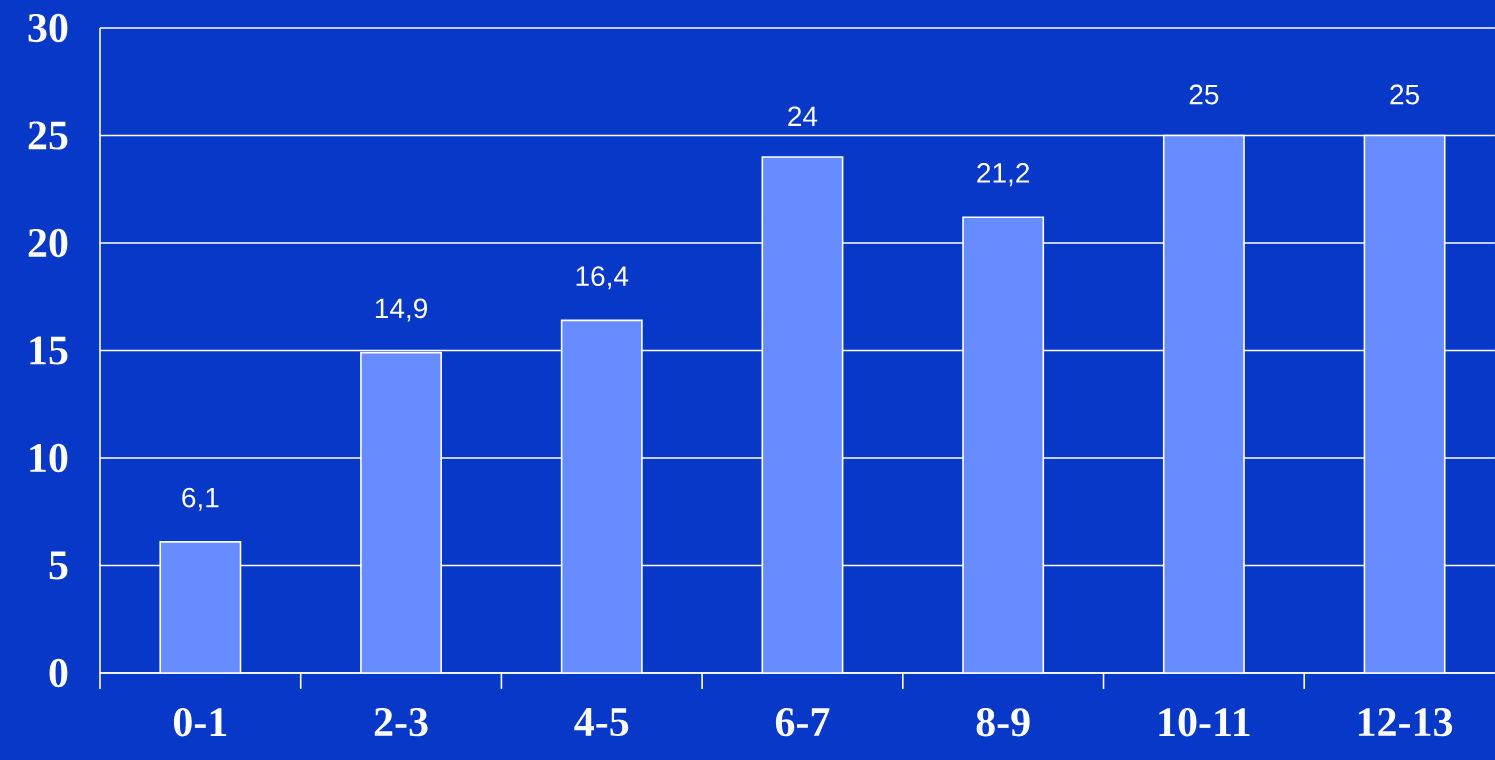 Image resolution: width=1495 pixels, height=760 pixels. Describe the element at coordinates (48, 135) in the screenshot. I see `y-tick-label: 25` at that location.